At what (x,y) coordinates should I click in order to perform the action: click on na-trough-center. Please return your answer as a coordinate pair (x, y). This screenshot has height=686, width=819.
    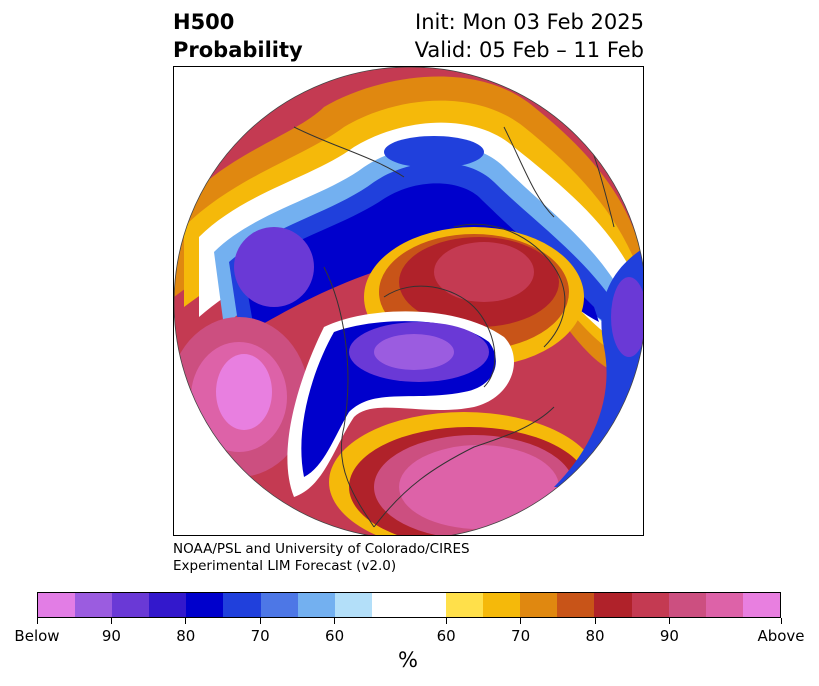
    Looking at the image, I should click on (414, 352).